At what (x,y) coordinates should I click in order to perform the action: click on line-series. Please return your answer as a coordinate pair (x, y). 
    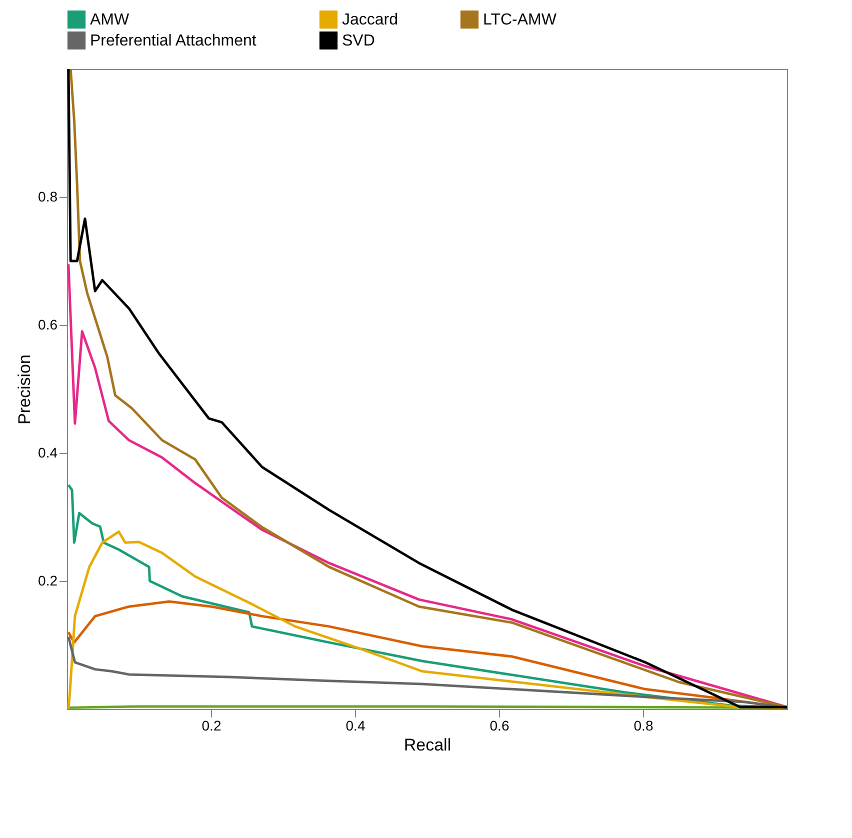
    Looking at the image, I should click on (427, 672).